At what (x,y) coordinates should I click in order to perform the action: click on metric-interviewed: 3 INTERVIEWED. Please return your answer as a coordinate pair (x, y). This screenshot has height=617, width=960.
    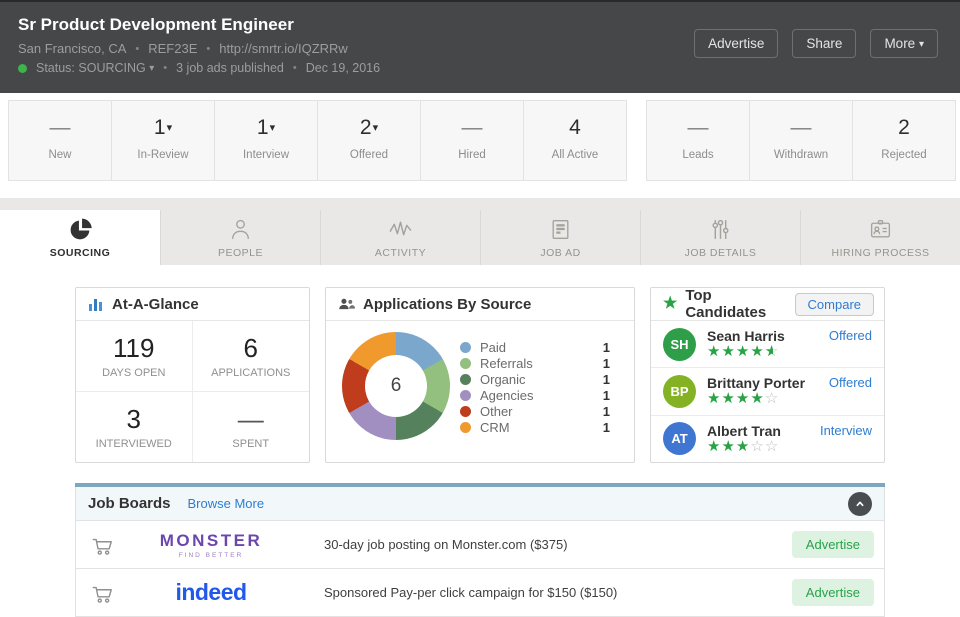
    Looking at the image, I should click on (134, 426).